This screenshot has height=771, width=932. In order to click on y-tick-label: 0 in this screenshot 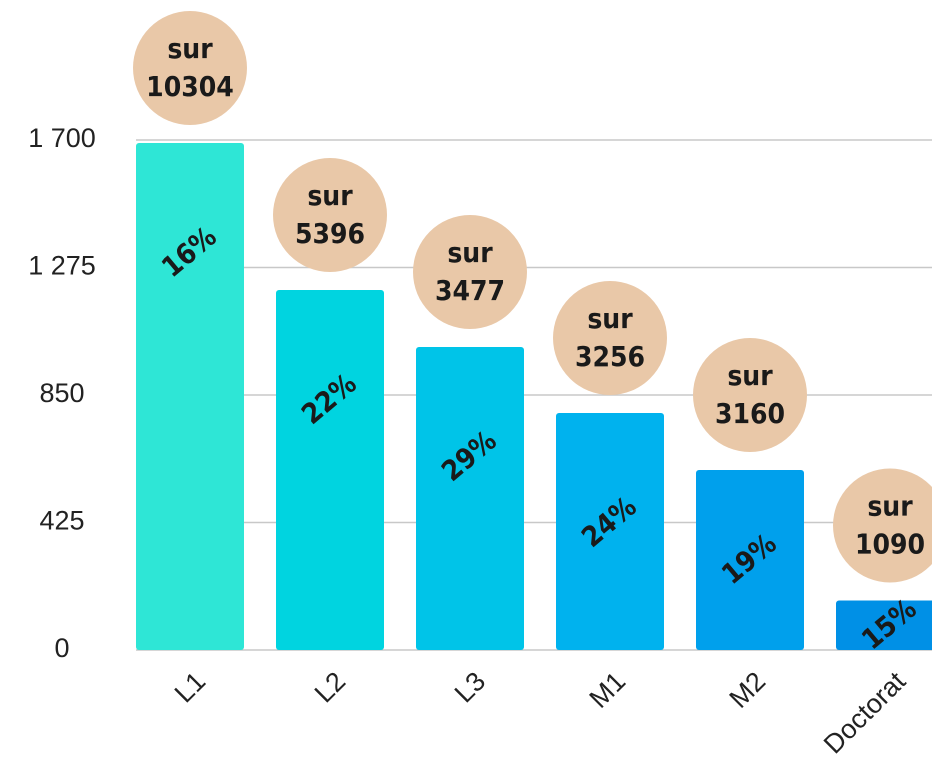, I will do `click(61, 648)`.